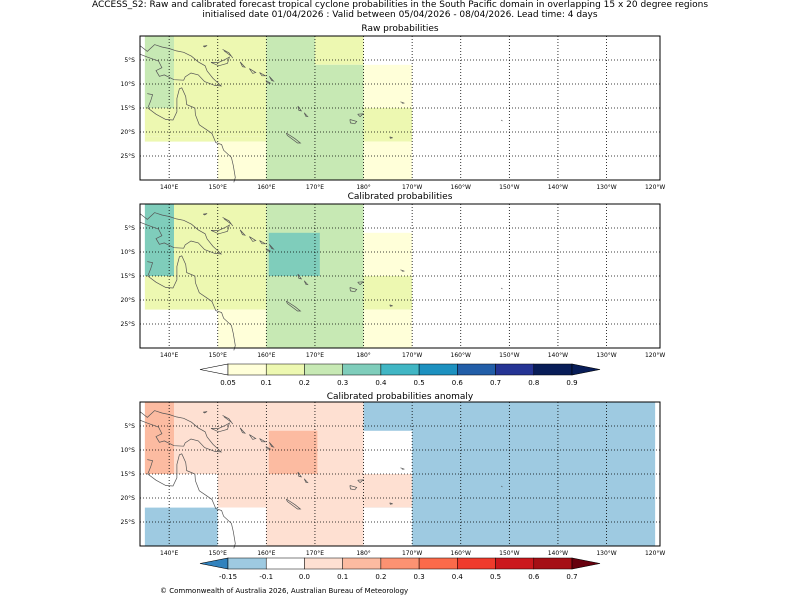 Image resolution: width=800 pixels, height=600 pixels. Describe the element at coordinates (228, 577) in the screenshot. I see `colorbar-tick-label: -0.15` at that location.